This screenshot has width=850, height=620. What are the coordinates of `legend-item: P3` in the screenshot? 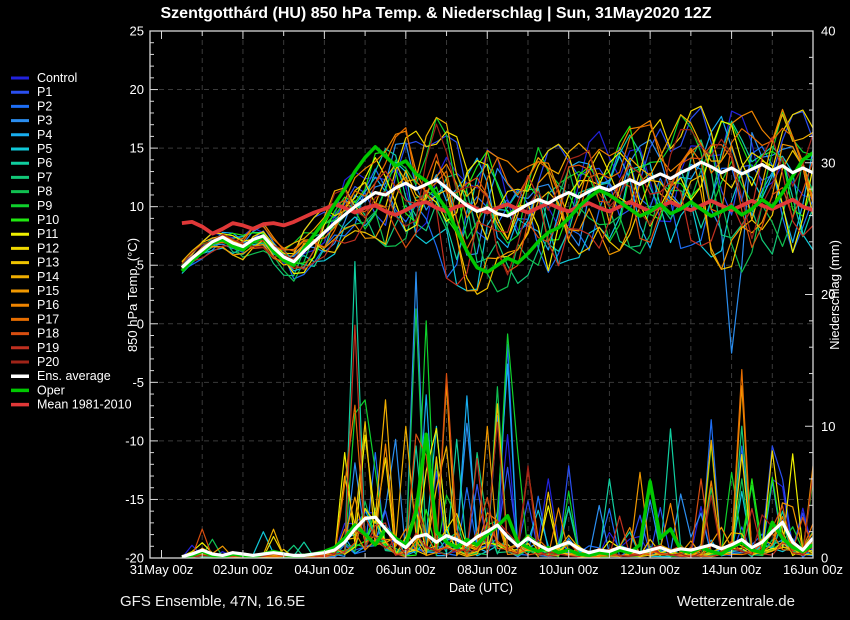 It's located at (31, 121).